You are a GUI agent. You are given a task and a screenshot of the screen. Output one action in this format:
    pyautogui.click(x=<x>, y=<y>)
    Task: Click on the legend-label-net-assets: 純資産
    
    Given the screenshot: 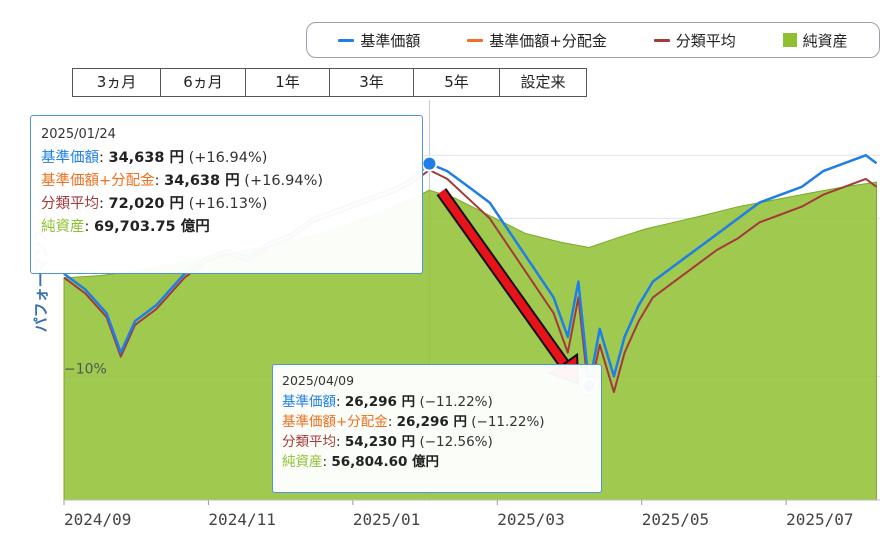 What is the action you would take?
    pyautogui.click(x=825, y=40)
    